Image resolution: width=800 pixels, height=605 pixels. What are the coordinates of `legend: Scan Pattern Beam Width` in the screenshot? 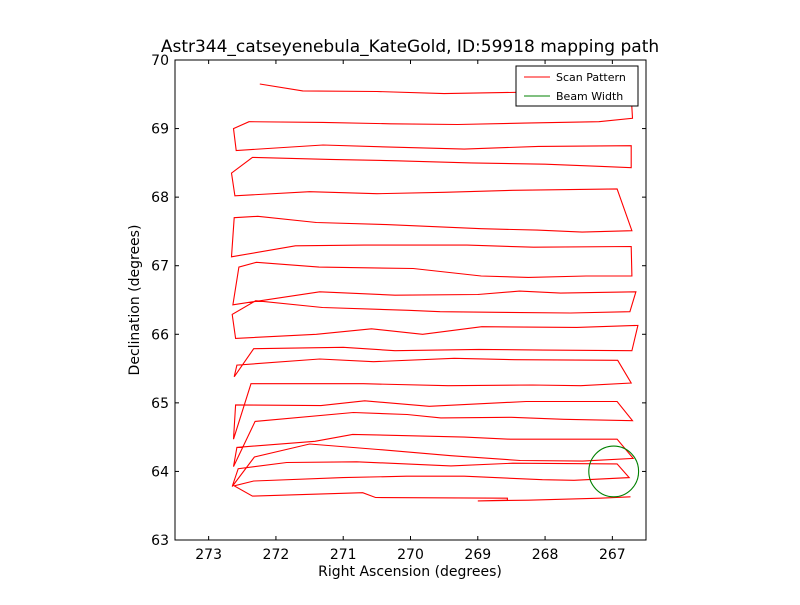 It's located at (577, 86).